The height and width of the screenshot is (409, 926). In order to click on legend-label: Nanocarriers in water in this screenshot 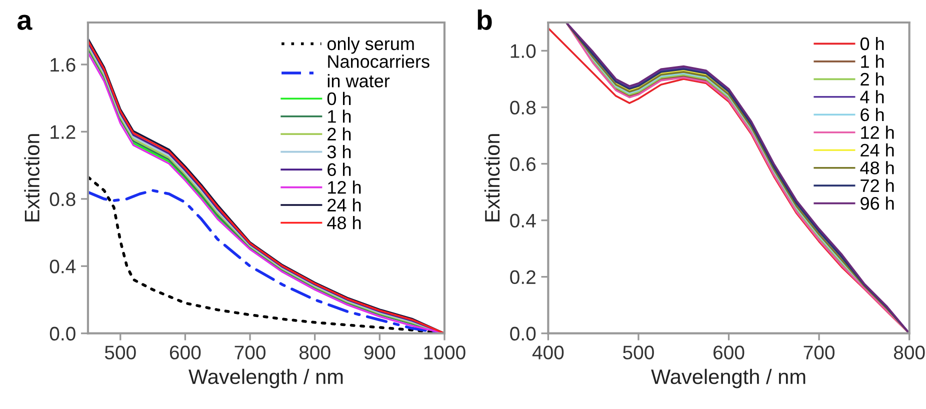, I will do `click(379, 71)`.